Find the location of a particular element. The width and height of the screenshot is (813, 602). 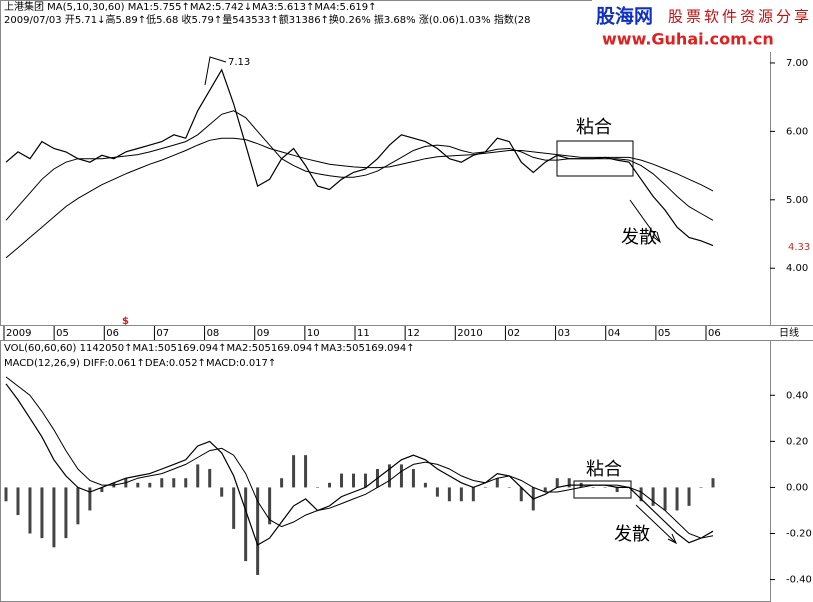

y-tick-label: 6.00 is located at coordinates (797, 131).